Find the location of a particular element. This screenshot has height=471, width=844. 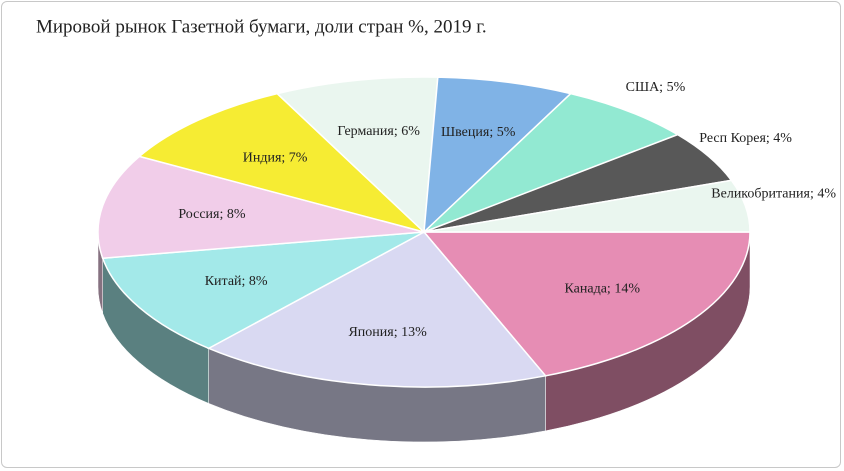

data-label: Индия; 7% is located at coordinates (275, 157).